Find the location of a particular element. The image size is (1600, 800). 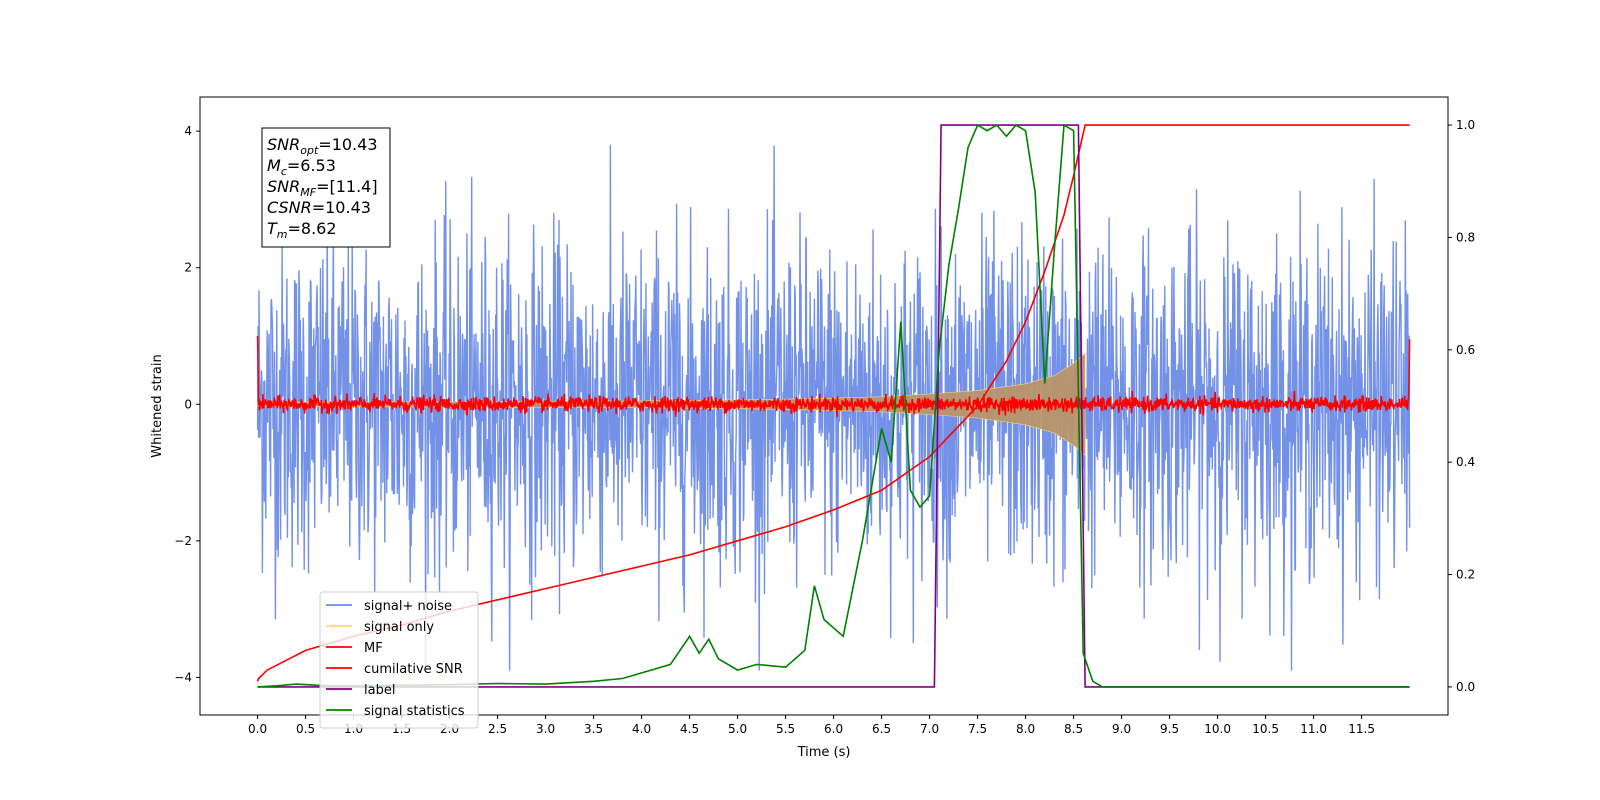

series-mf-line is located at coordinates (833, 376).